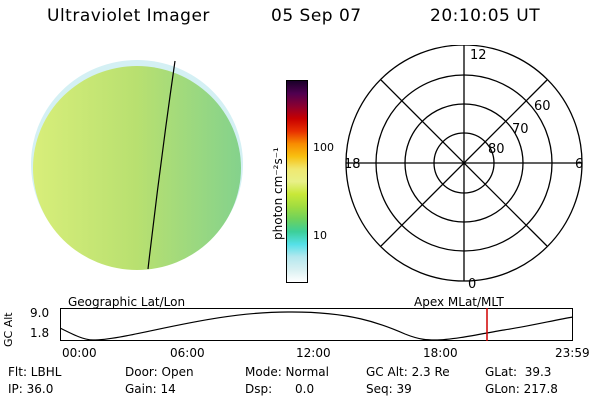 The height and width of the screenshot is (400, 600). Describe the element at coordinates (352, 164) in the screenshot. I see `mlt-label-18: 18` at that location.